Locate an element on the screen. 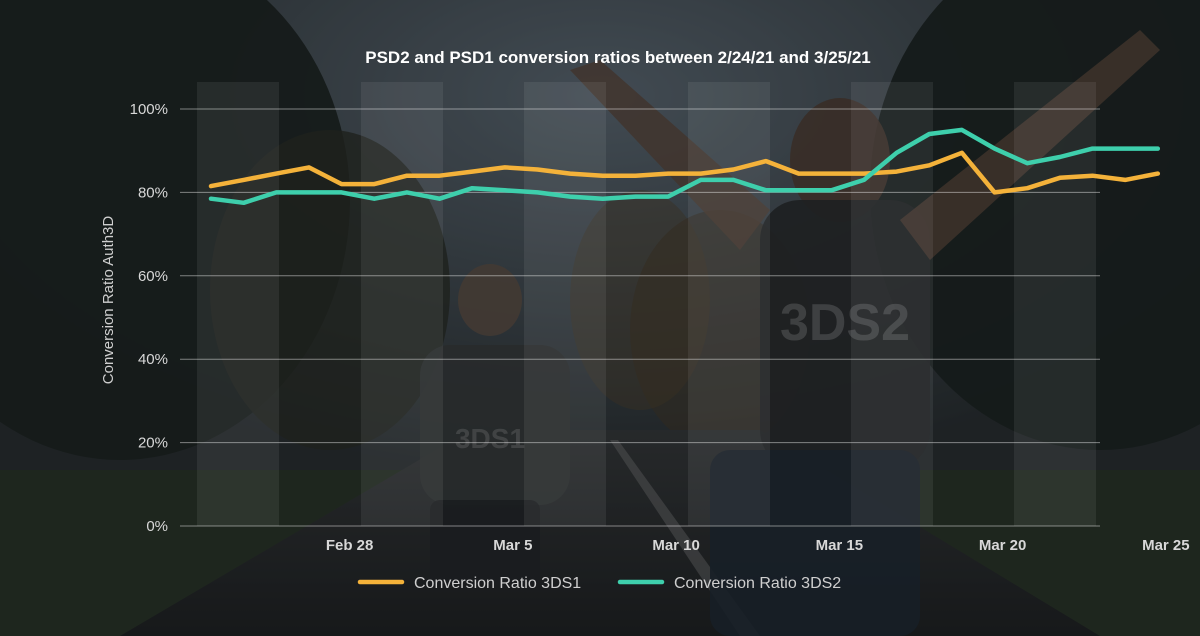 This screenshot has height=636, width=1200. x-tick-label: Mar 20 is located at coordinates (1003, 545).